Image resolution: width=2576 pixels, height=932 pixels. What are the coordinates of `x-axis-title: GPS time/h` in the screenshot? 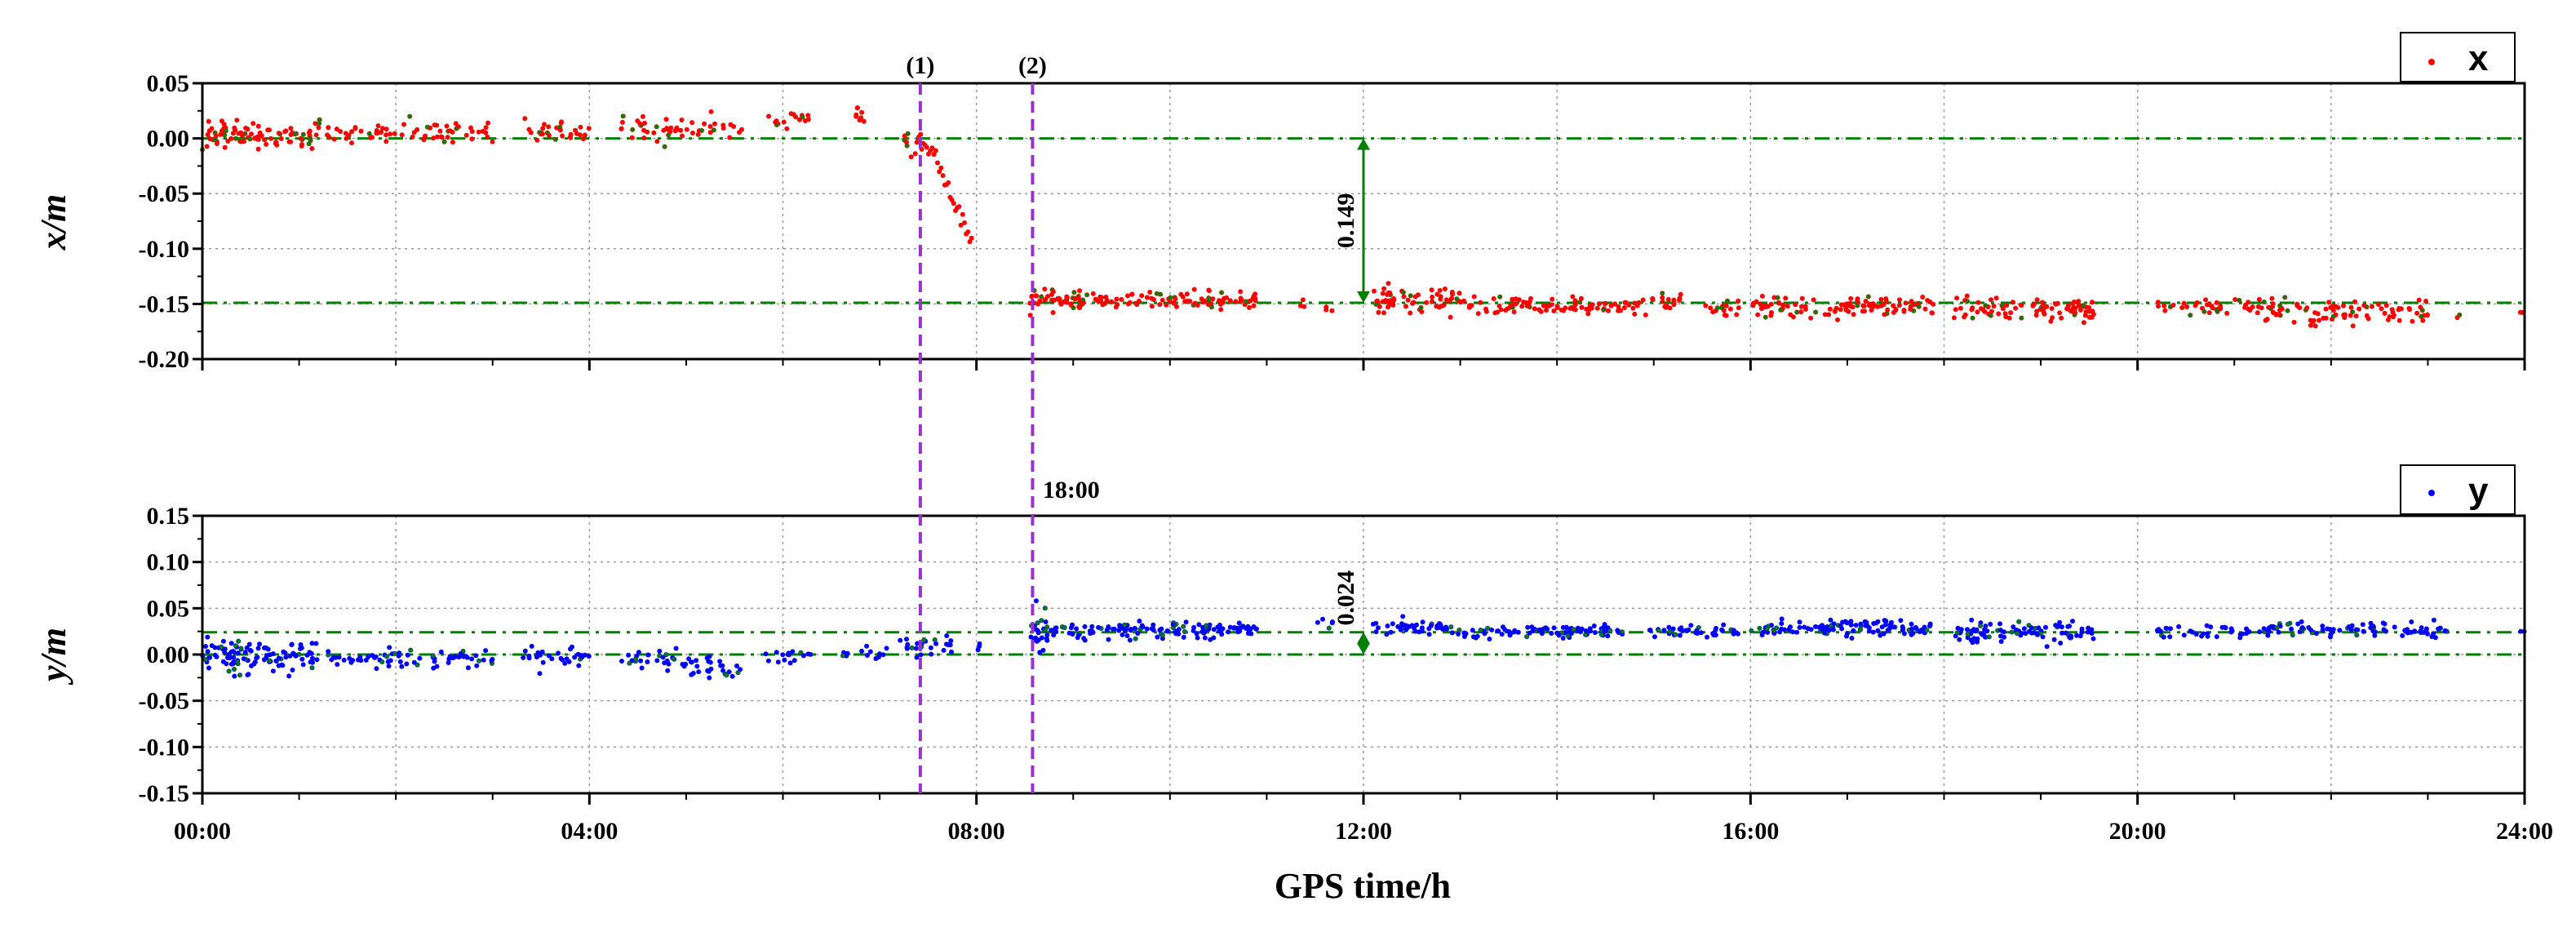 It's located at (1363, 886).